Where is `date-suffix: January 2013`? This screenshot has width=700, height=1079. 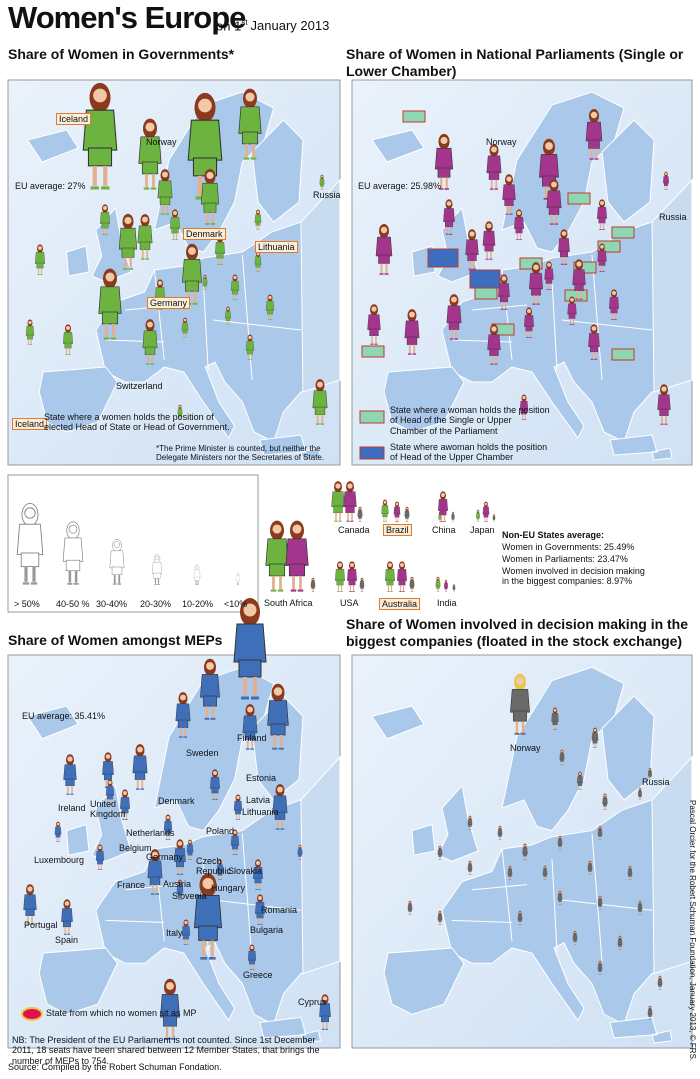 date-suffix: January 2013 is located at coordinates (290, 26).